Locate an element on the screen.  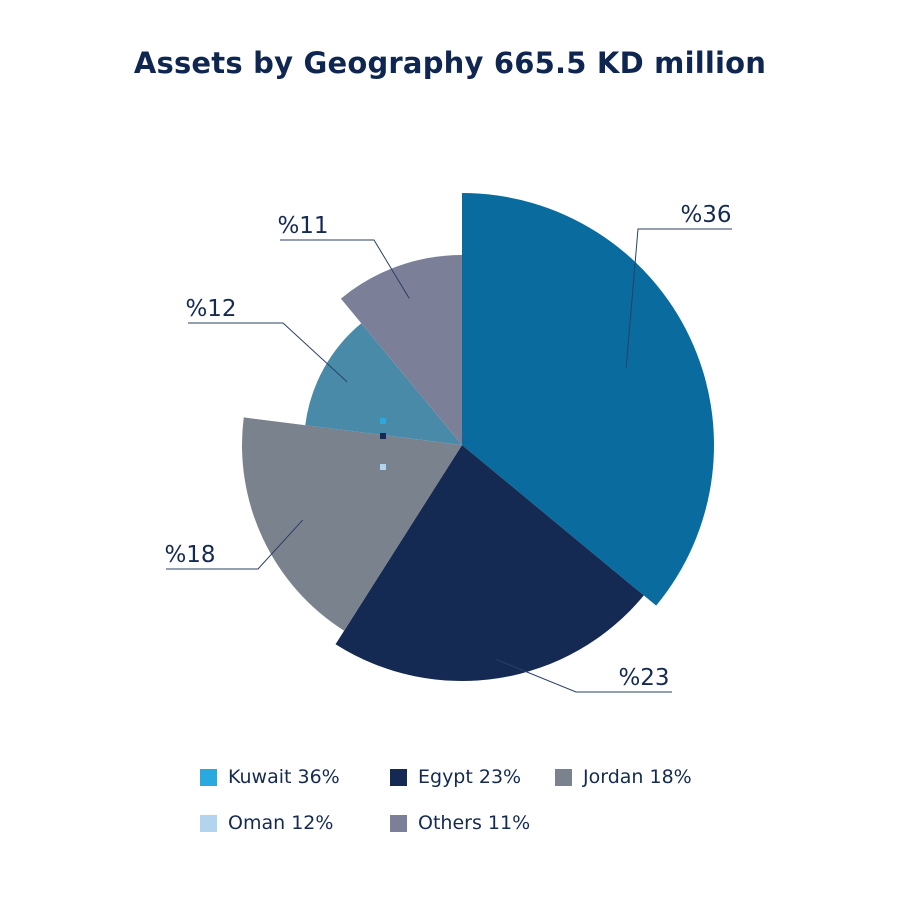
data-label-kuwait: %36 is located at coordinates (705, 215).